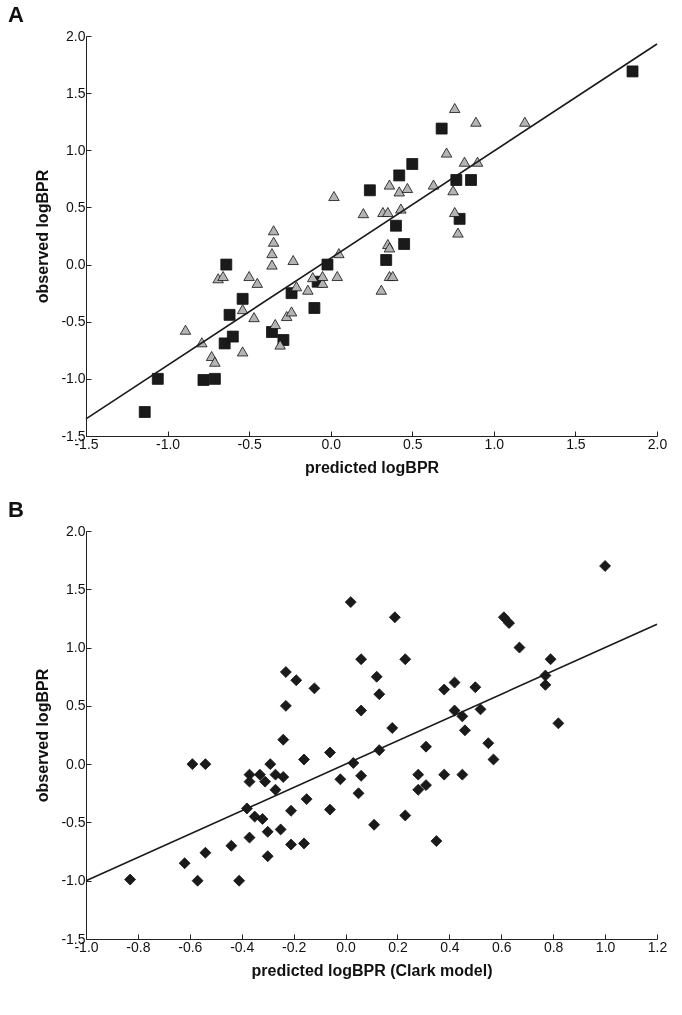  I want to click on x-tick-label: -0.5, so click(249, 443).